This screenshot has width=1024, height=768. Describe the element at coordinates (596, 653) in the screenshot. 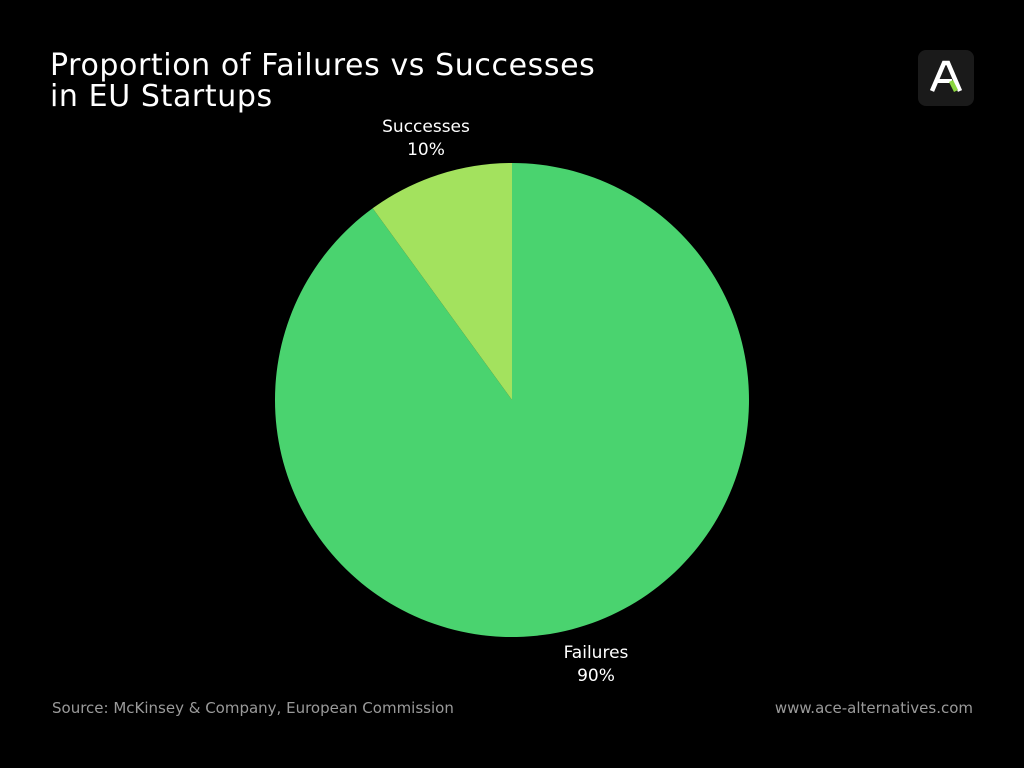

I see `slice-label-failures-name: Failures` at that location.